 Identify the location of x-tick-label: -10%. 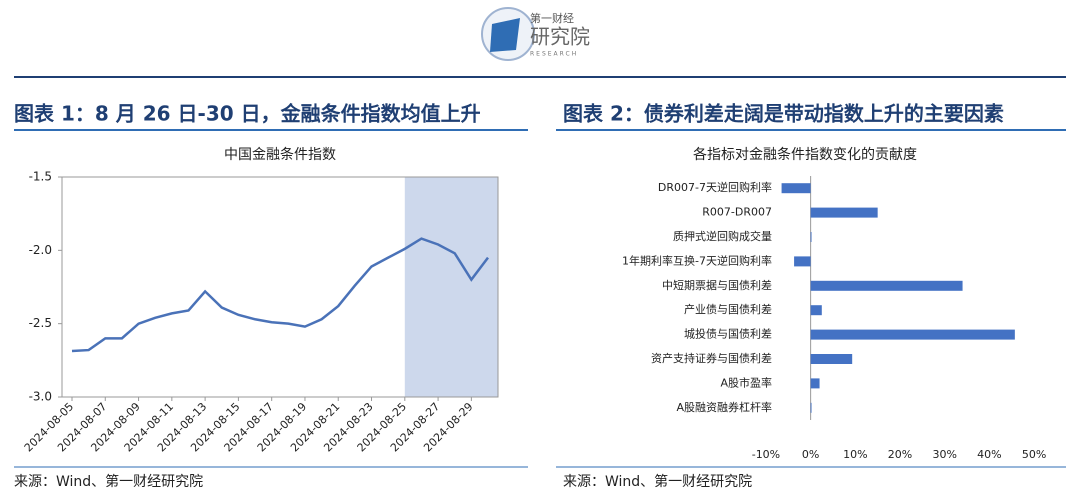
(766, 454).